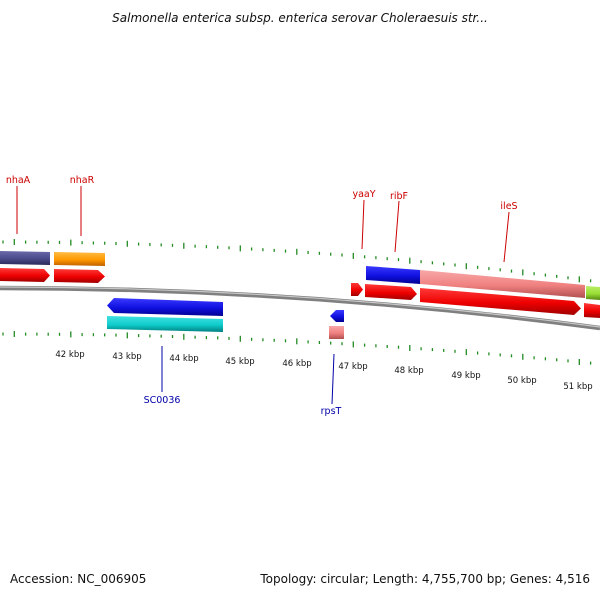  Describe the element at coordinates (18, 180) in the screenshot. I see `gene-label-nhaA: nhaA` at that location.